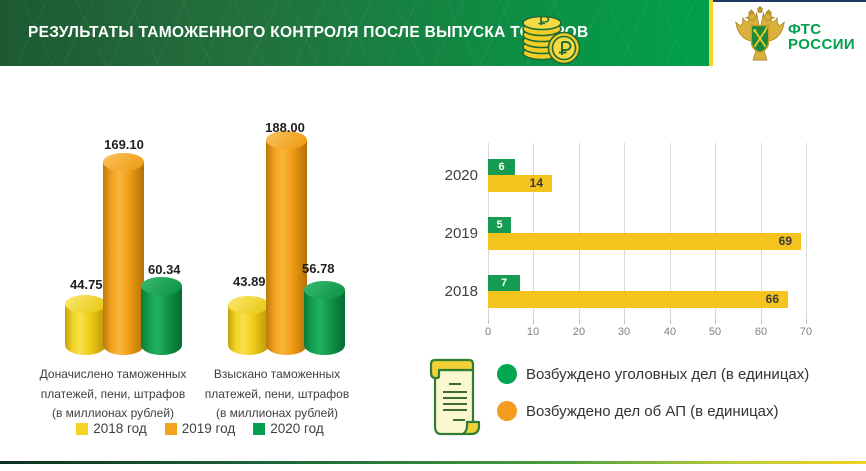 The image size is (866, 471). Describe the element at coordinates (772, 299) in the screenshot. I see `bar-value: 66` at that location.